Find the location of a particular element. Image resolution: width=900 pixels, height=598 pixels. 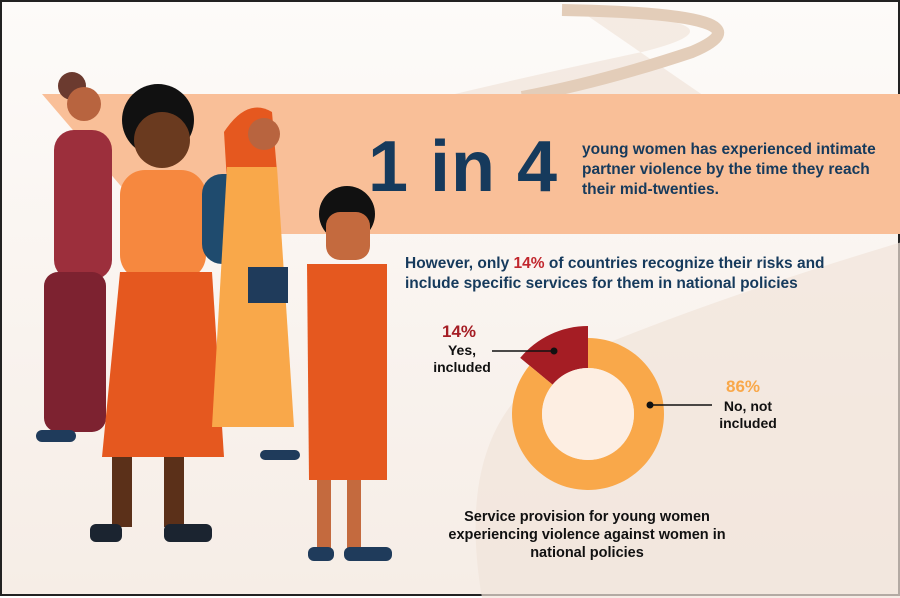

donut-slice-yes is located at coordinates (554, 355).